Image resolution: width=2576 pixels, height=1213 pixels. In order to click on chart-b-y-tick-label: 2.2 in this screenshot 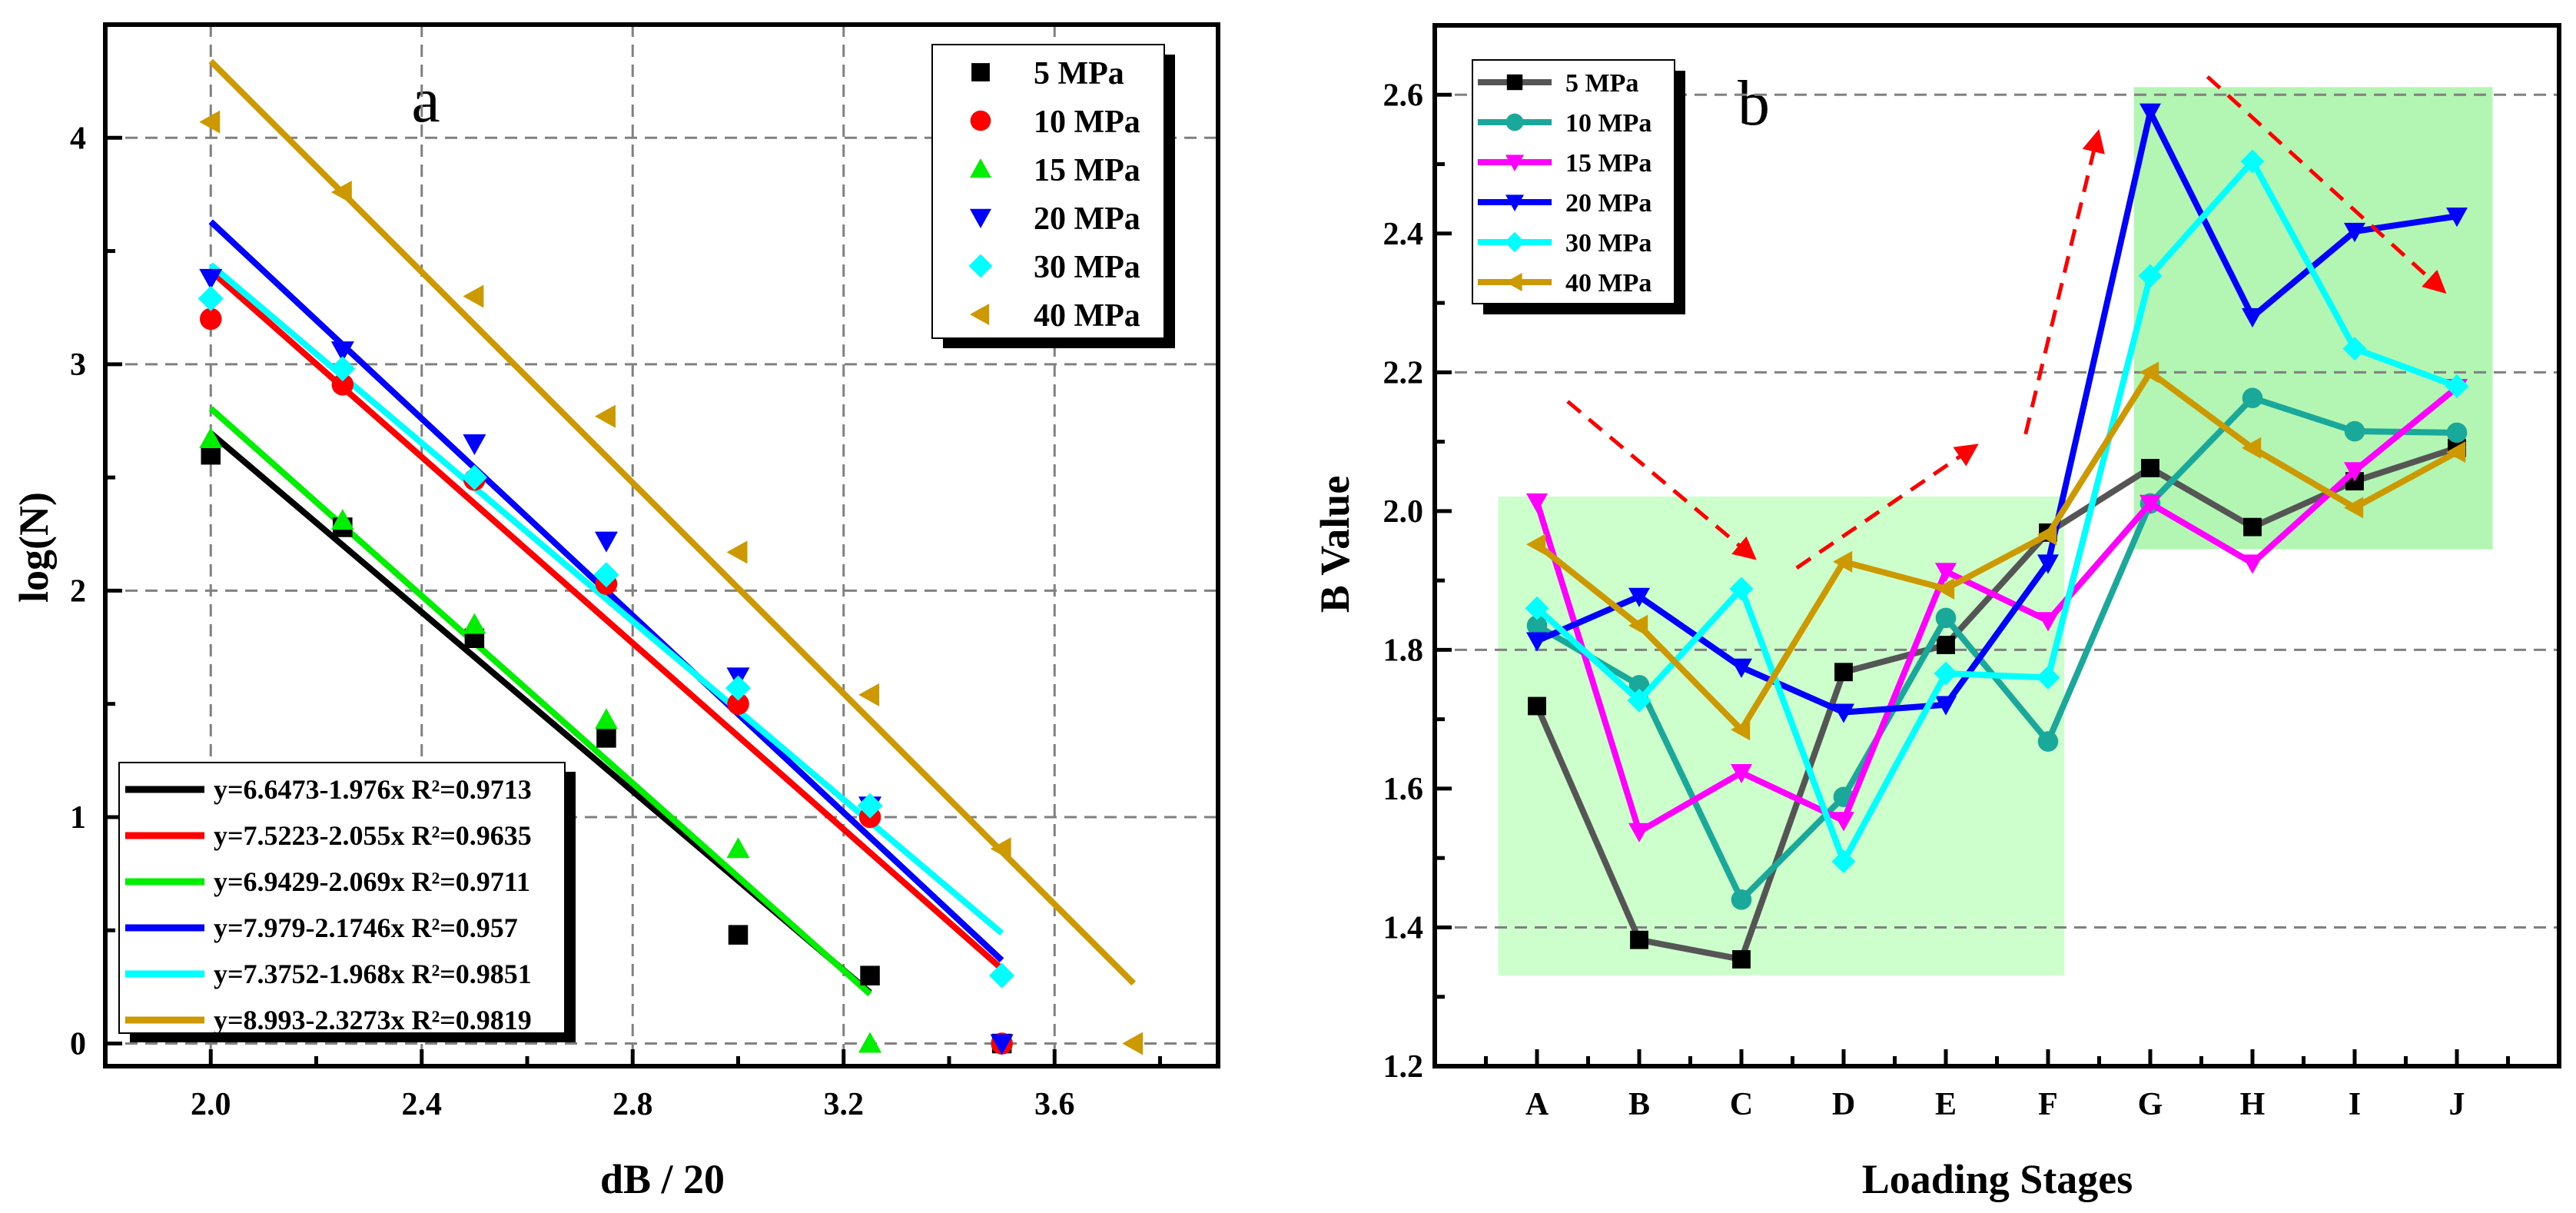, I will do `click(1403, 372)`.